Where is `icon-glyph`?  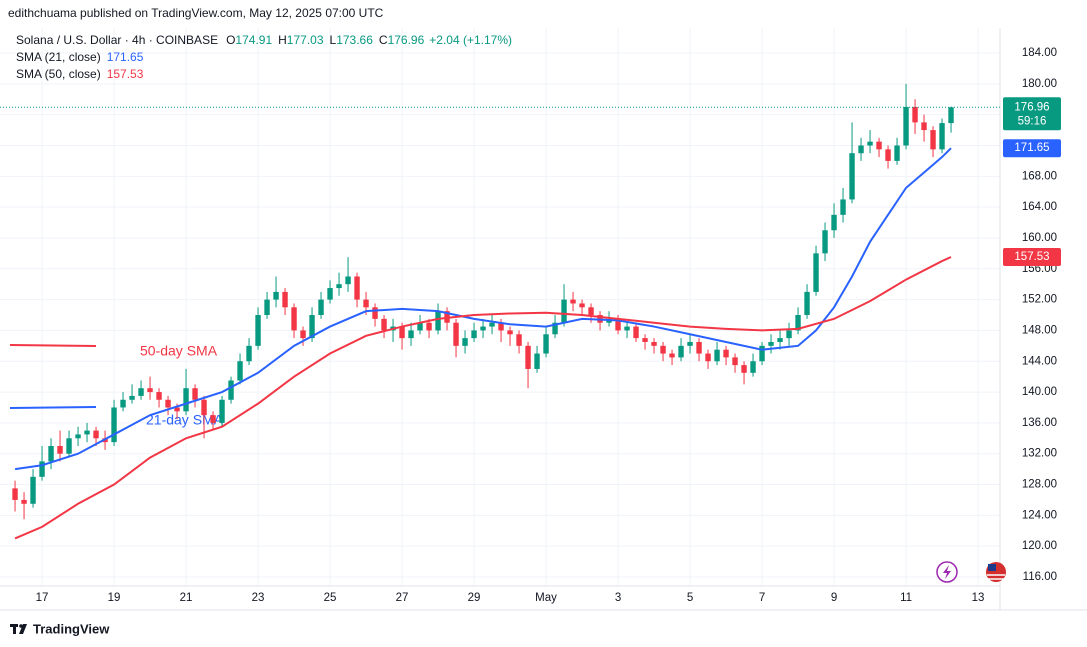
icon-glyph is located at coordinates (992, 567).